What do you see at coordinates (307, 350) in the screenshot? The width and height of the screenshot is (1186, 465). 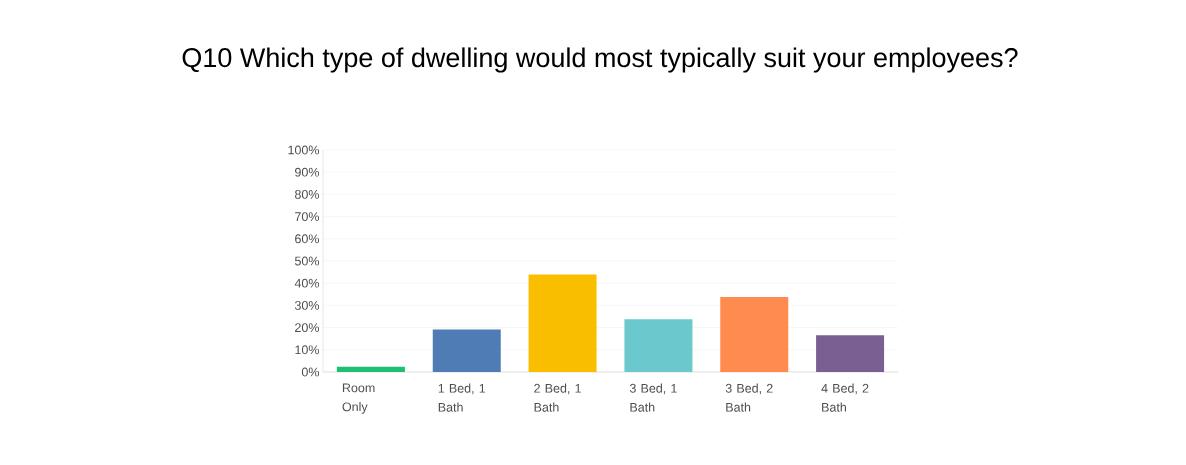 I see `y-tick-label: 10%` at bounding box center [307, 350].